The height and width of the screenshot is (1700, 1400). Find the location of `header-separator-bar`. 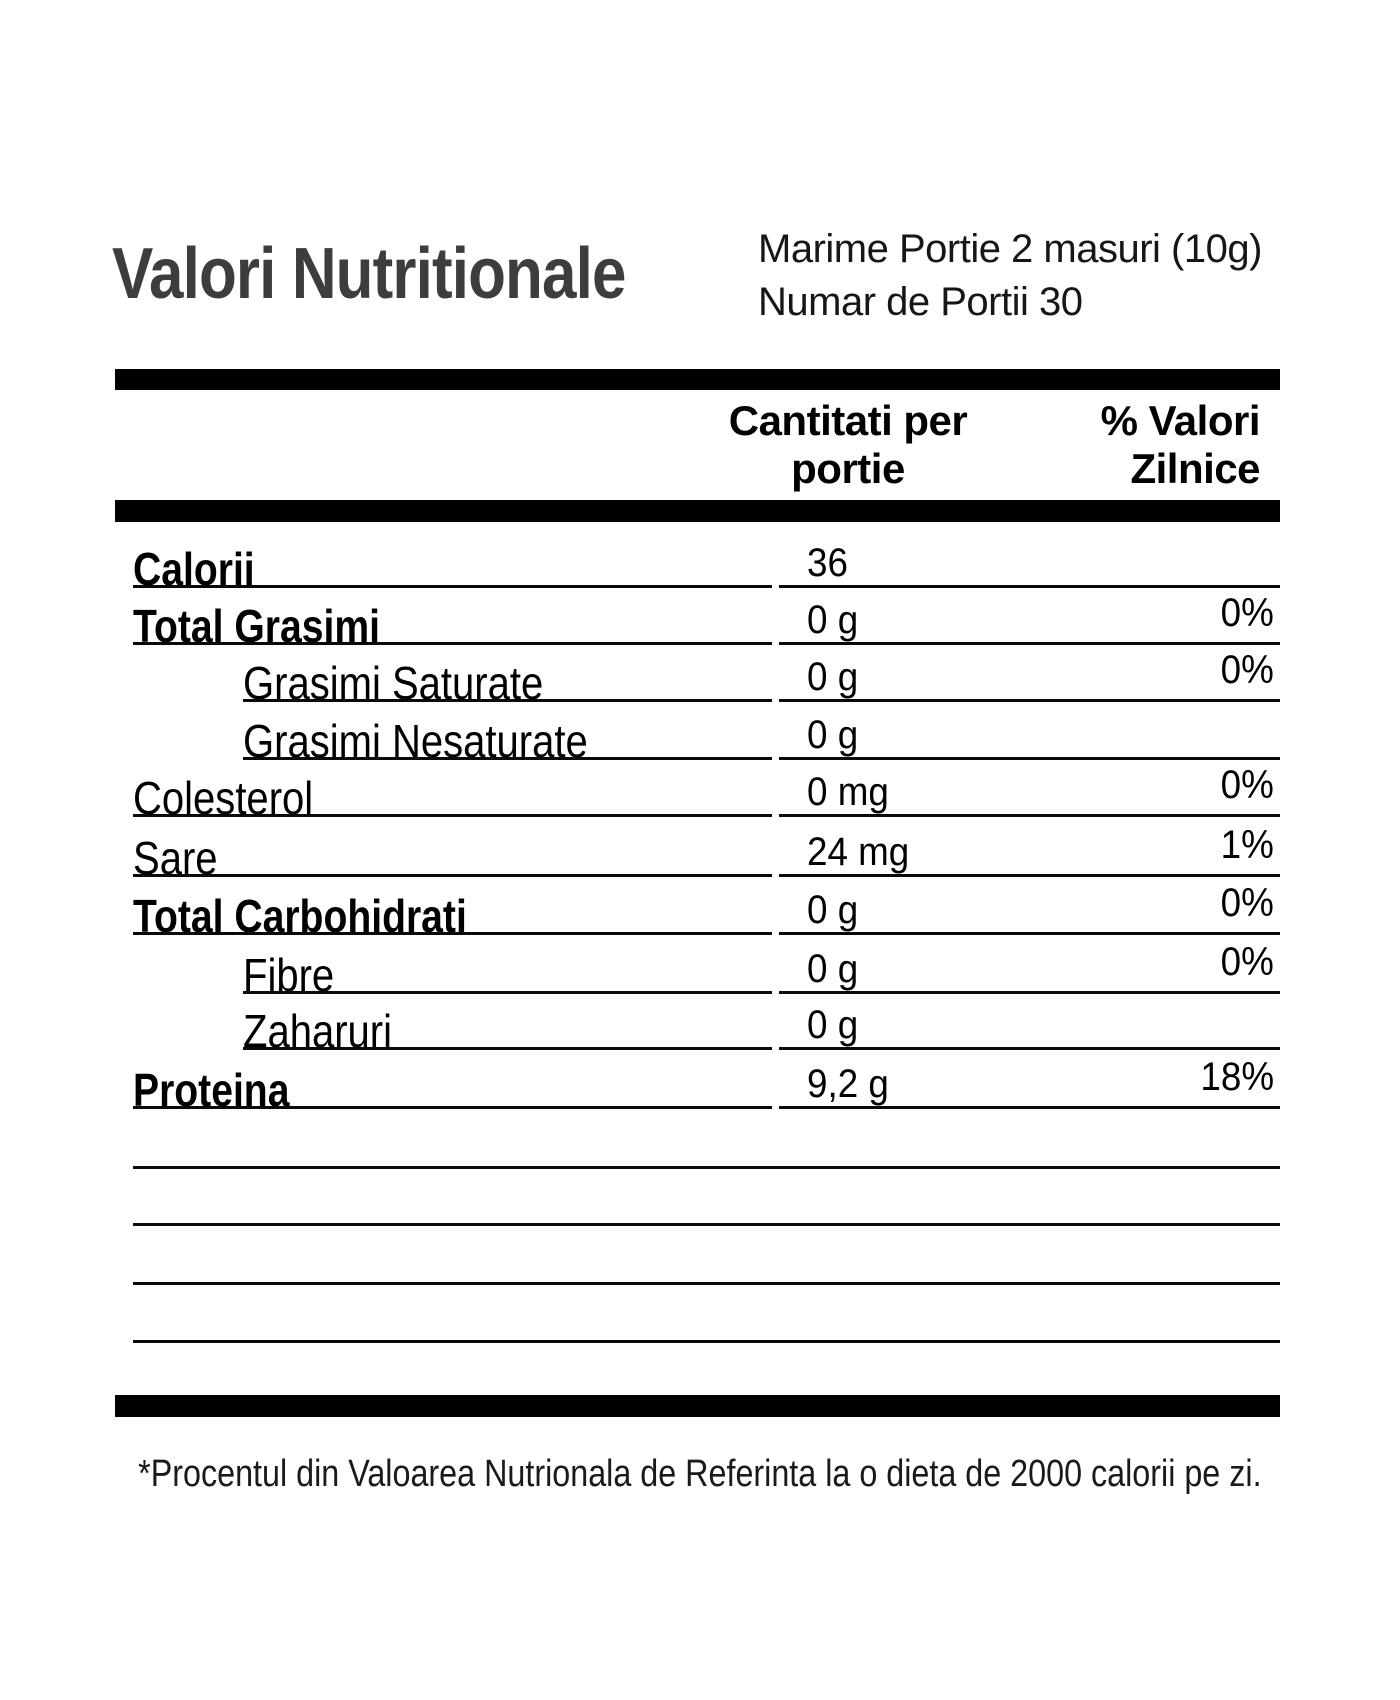

header-separator-bar is located at coordinates (697, 511).